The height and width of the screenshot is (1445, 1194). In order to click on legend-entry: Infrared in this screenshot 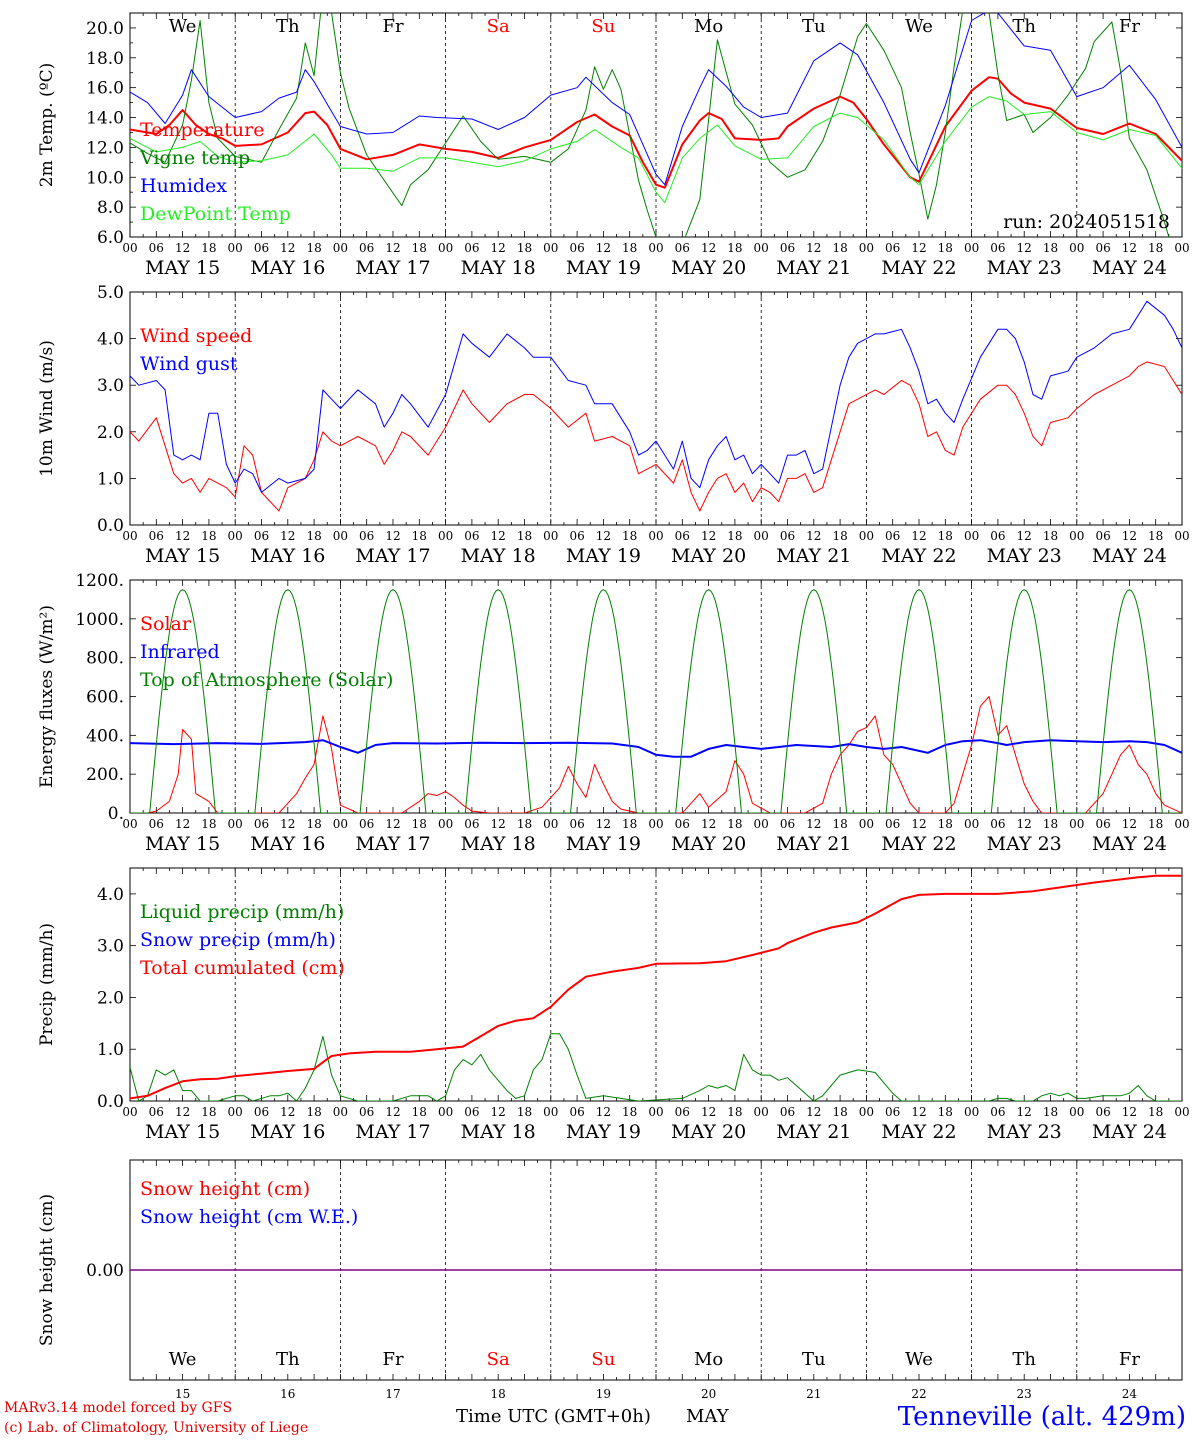, I will do `click(180, 652)`.